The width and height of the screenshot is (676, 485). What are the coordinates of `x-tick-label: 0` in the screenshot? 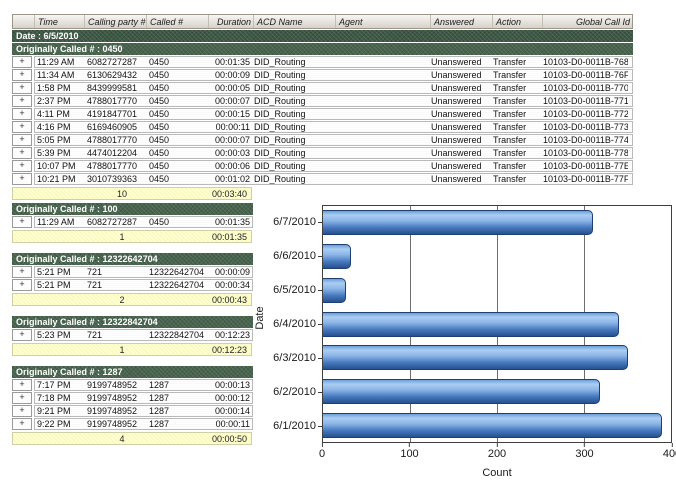 It's located at (322, 451).